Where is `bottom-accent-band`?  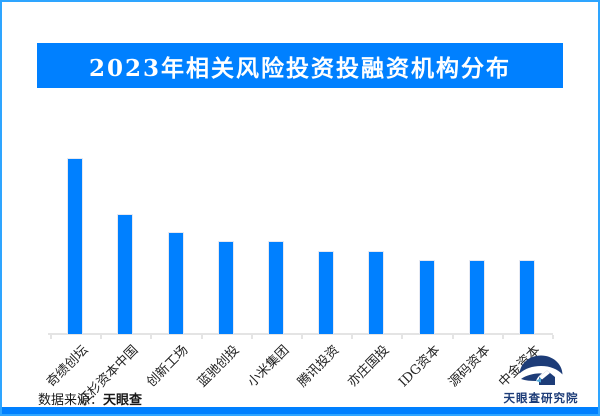 bottom-accent-band is located at coordinates (300, 410).